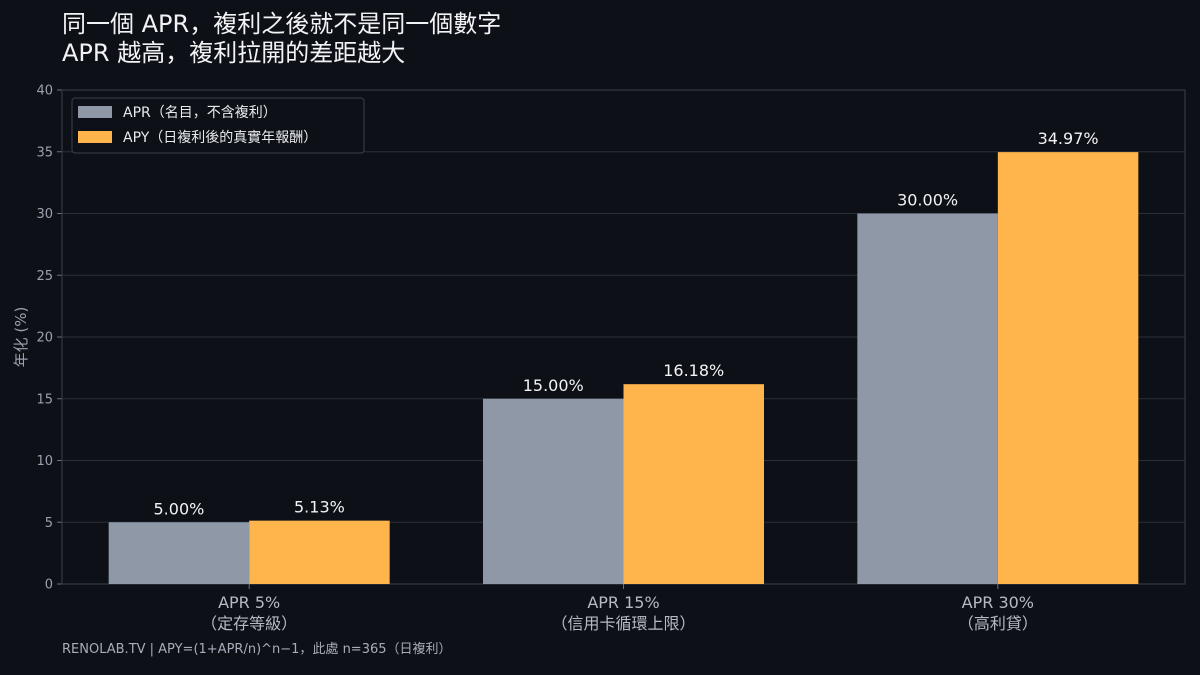 Image resolution: width=1200 pixels, height=675 pixels. What do you see at coordinates (220, 137) in the screenshot?
I see `legend-entry-label: APY（日複利後的真實年報酬）` at bounding box center [220, 137].